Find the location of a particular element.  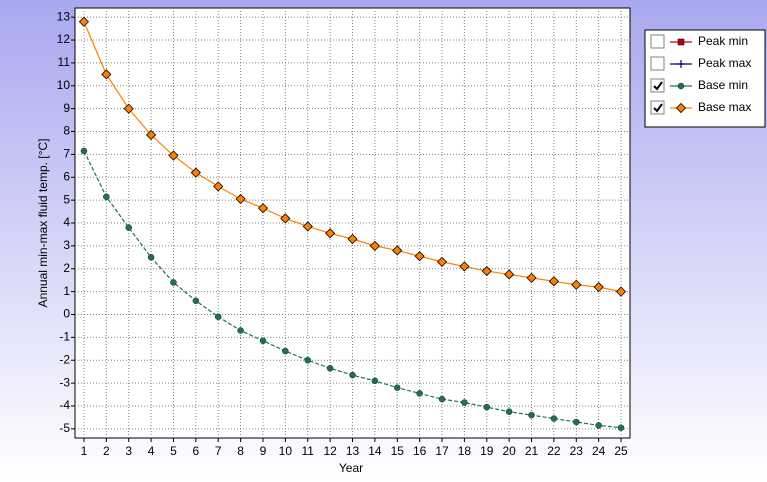

legend-label: Base max is located at coordinates (724, 107).